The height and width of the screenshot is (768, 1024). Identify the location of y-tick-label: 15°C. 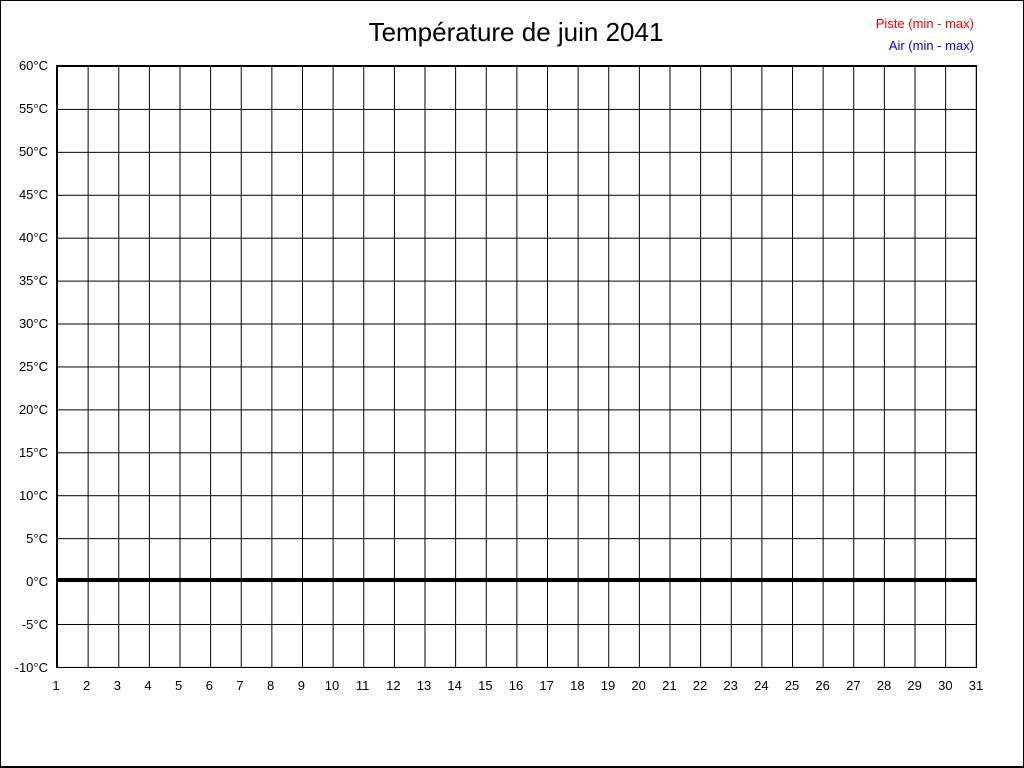
(33, 452).